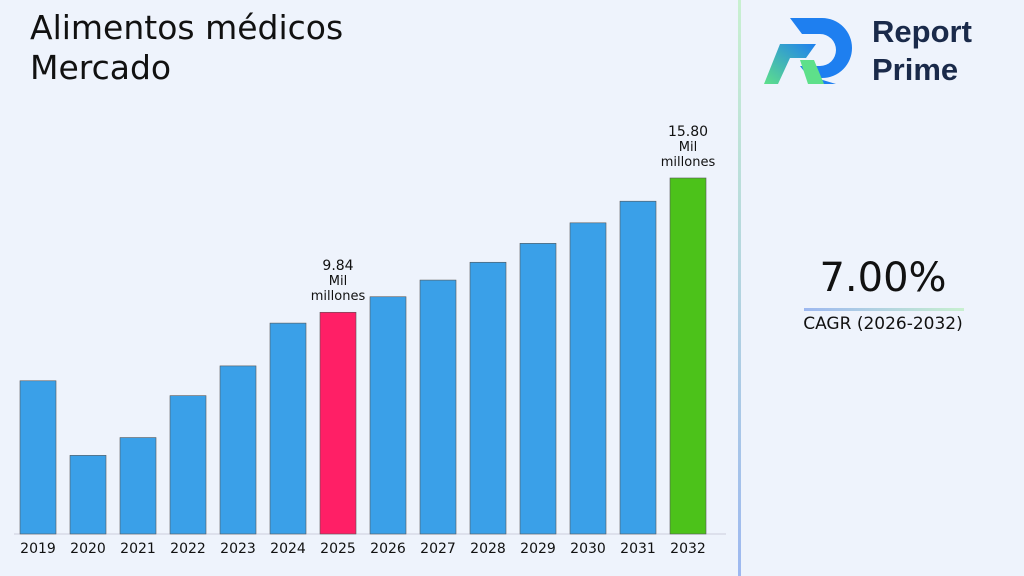 Image resolution: width=1024 pixels, height=576 pixels. What do you see at coordinates (488, 549) in the screenshot?
I see `x-tick-label: 2028` at bounding box center [488, 549].